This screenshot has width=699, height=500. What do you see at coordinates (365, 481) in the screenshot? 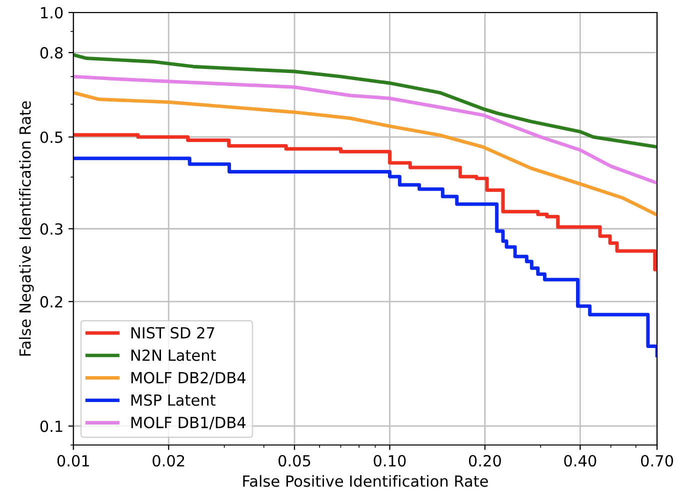
I see `x-axis-title: False Positive Identification Rate` at bounding box center [365, 481].